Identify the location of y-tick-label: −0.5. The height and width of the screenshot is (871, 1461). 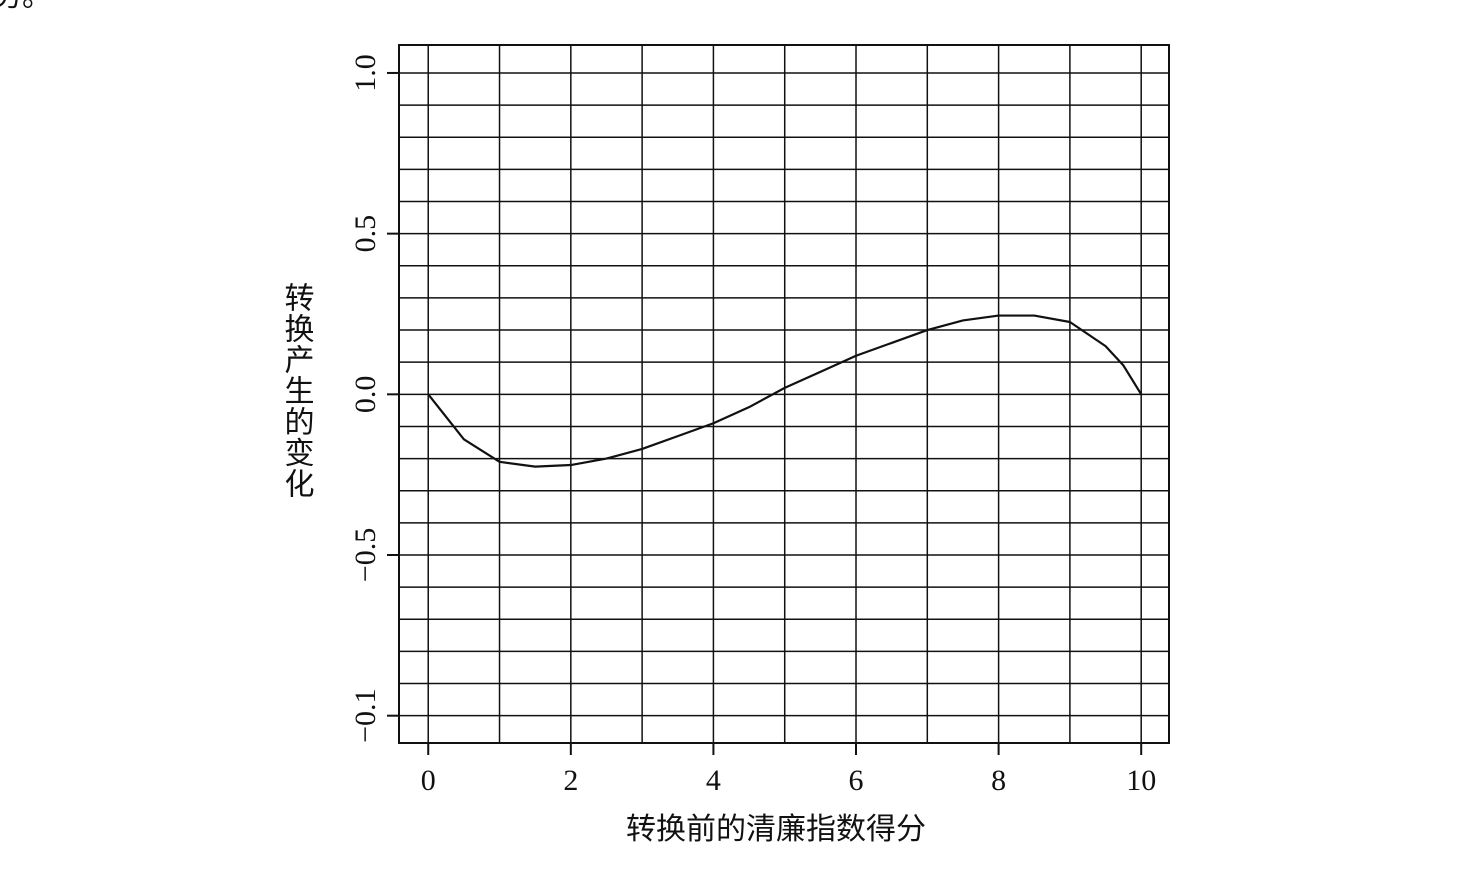
(365, 555).